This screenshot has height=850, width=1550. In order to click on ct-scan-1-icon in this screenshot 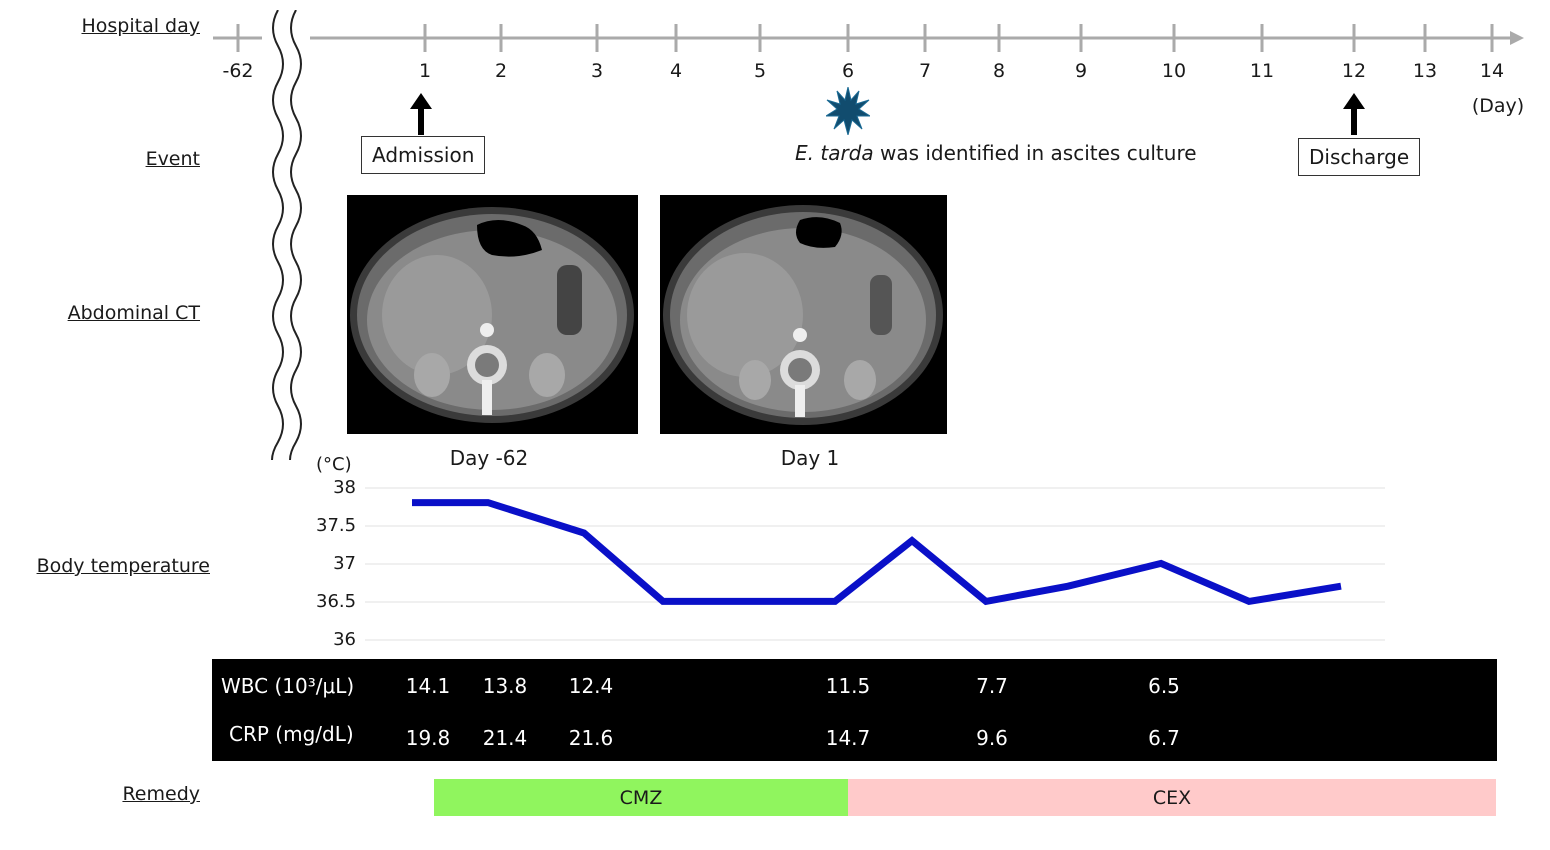, I will do `click(492, 315)`.